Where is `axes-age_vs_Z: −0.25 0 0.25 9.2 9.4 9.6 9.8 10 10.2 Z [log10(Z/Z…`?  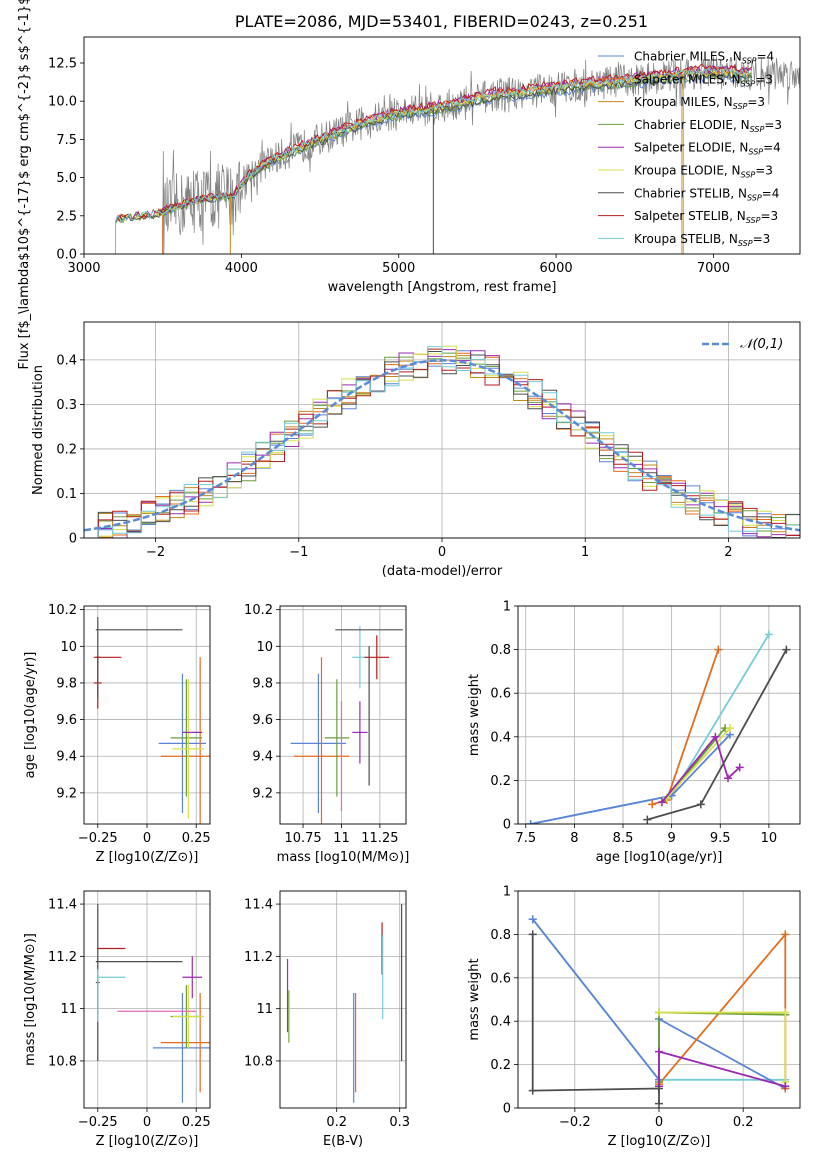 axes-age_vs_Z: −0.25 0 0.25 9.2 9.4 9.6 9.8 10 10.2 Z [log10(Z/Z… is located at coordinates (117, 734).